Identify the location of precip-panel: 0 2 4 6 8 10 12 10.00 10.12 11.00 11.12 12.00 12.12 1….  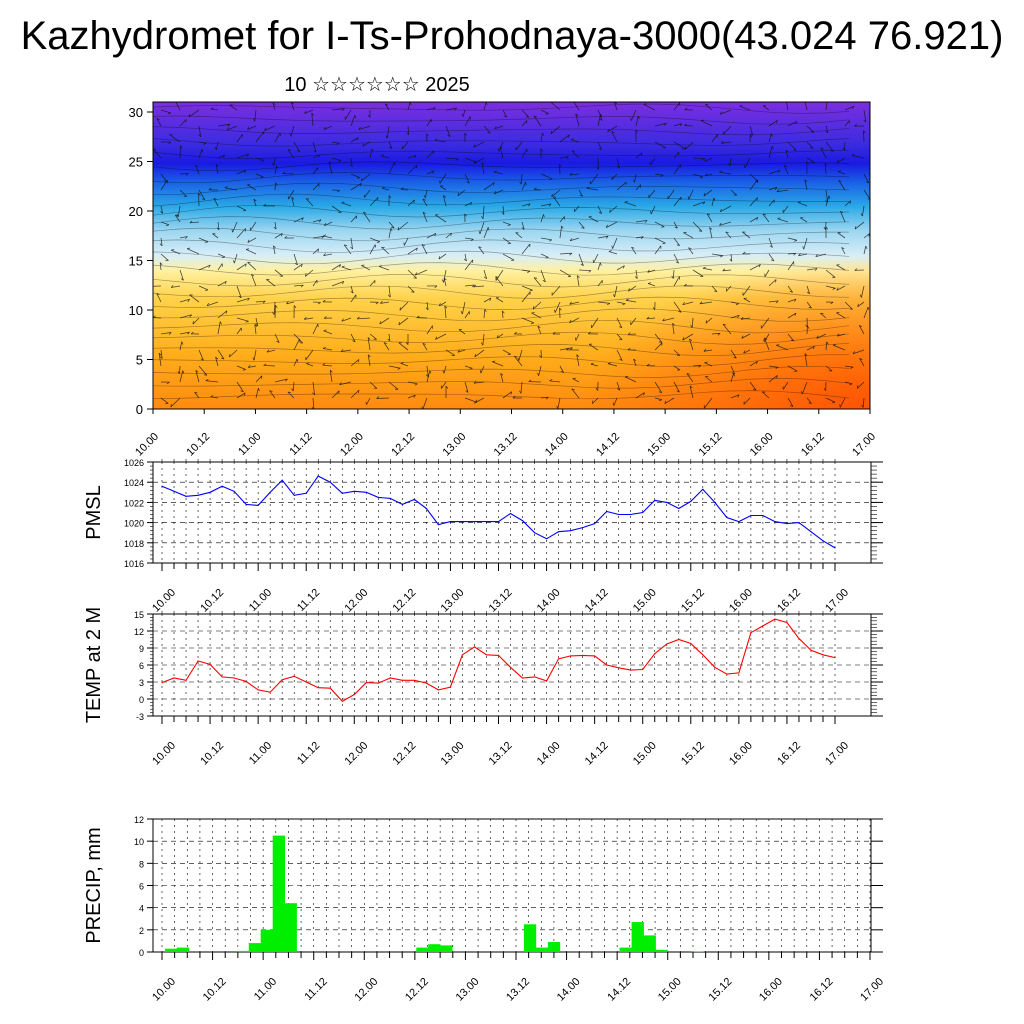
(484, 909).